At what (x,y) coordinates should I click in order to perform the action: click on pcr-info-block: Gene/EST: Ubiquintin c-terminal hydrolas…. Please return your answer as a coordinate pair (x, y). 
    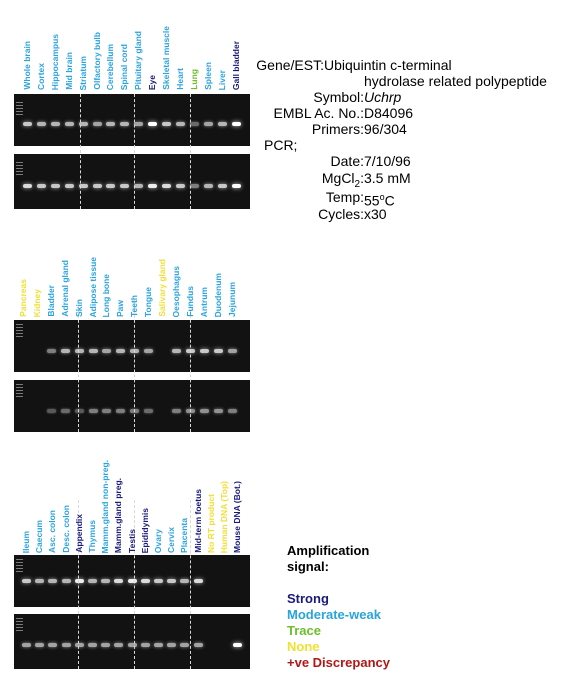
    Looking at the image, I should click on (409, 142).